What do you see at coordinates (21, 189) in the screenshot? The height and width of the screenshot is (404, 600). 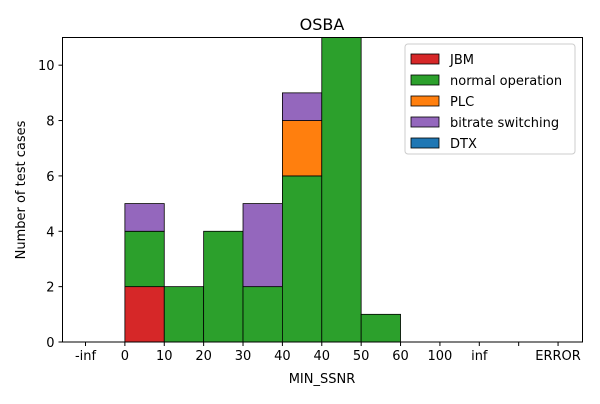 I see `y-axis-label: Number of test cases` at bounding box center [21, 189].